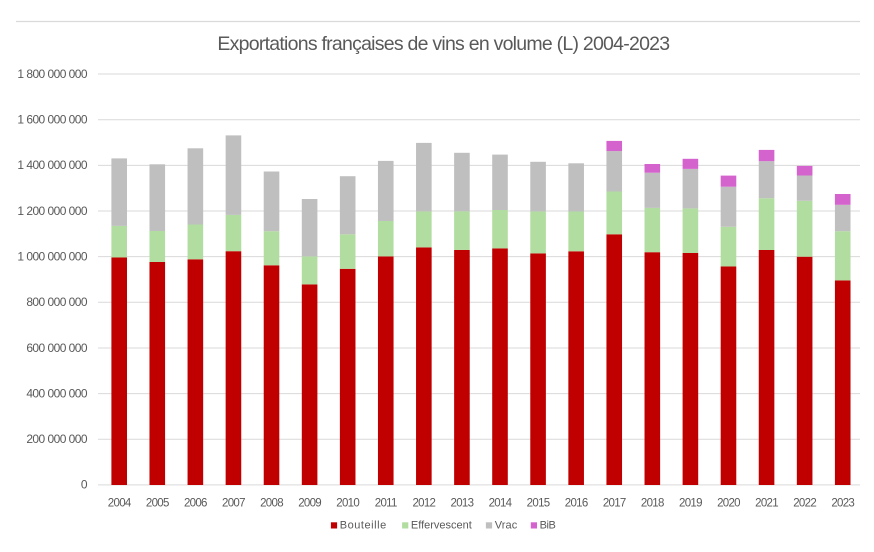  I want to click on svg-text: 1 400 000 000, so click(52, 165).